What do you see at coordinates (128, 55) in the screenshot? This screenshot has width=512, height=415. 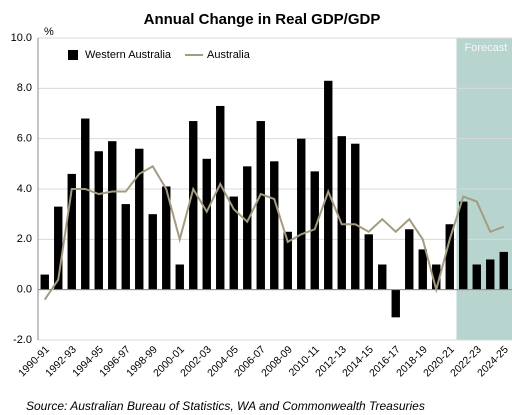 I see `legend-label: Western Australia` at bounding box center [128, 55].